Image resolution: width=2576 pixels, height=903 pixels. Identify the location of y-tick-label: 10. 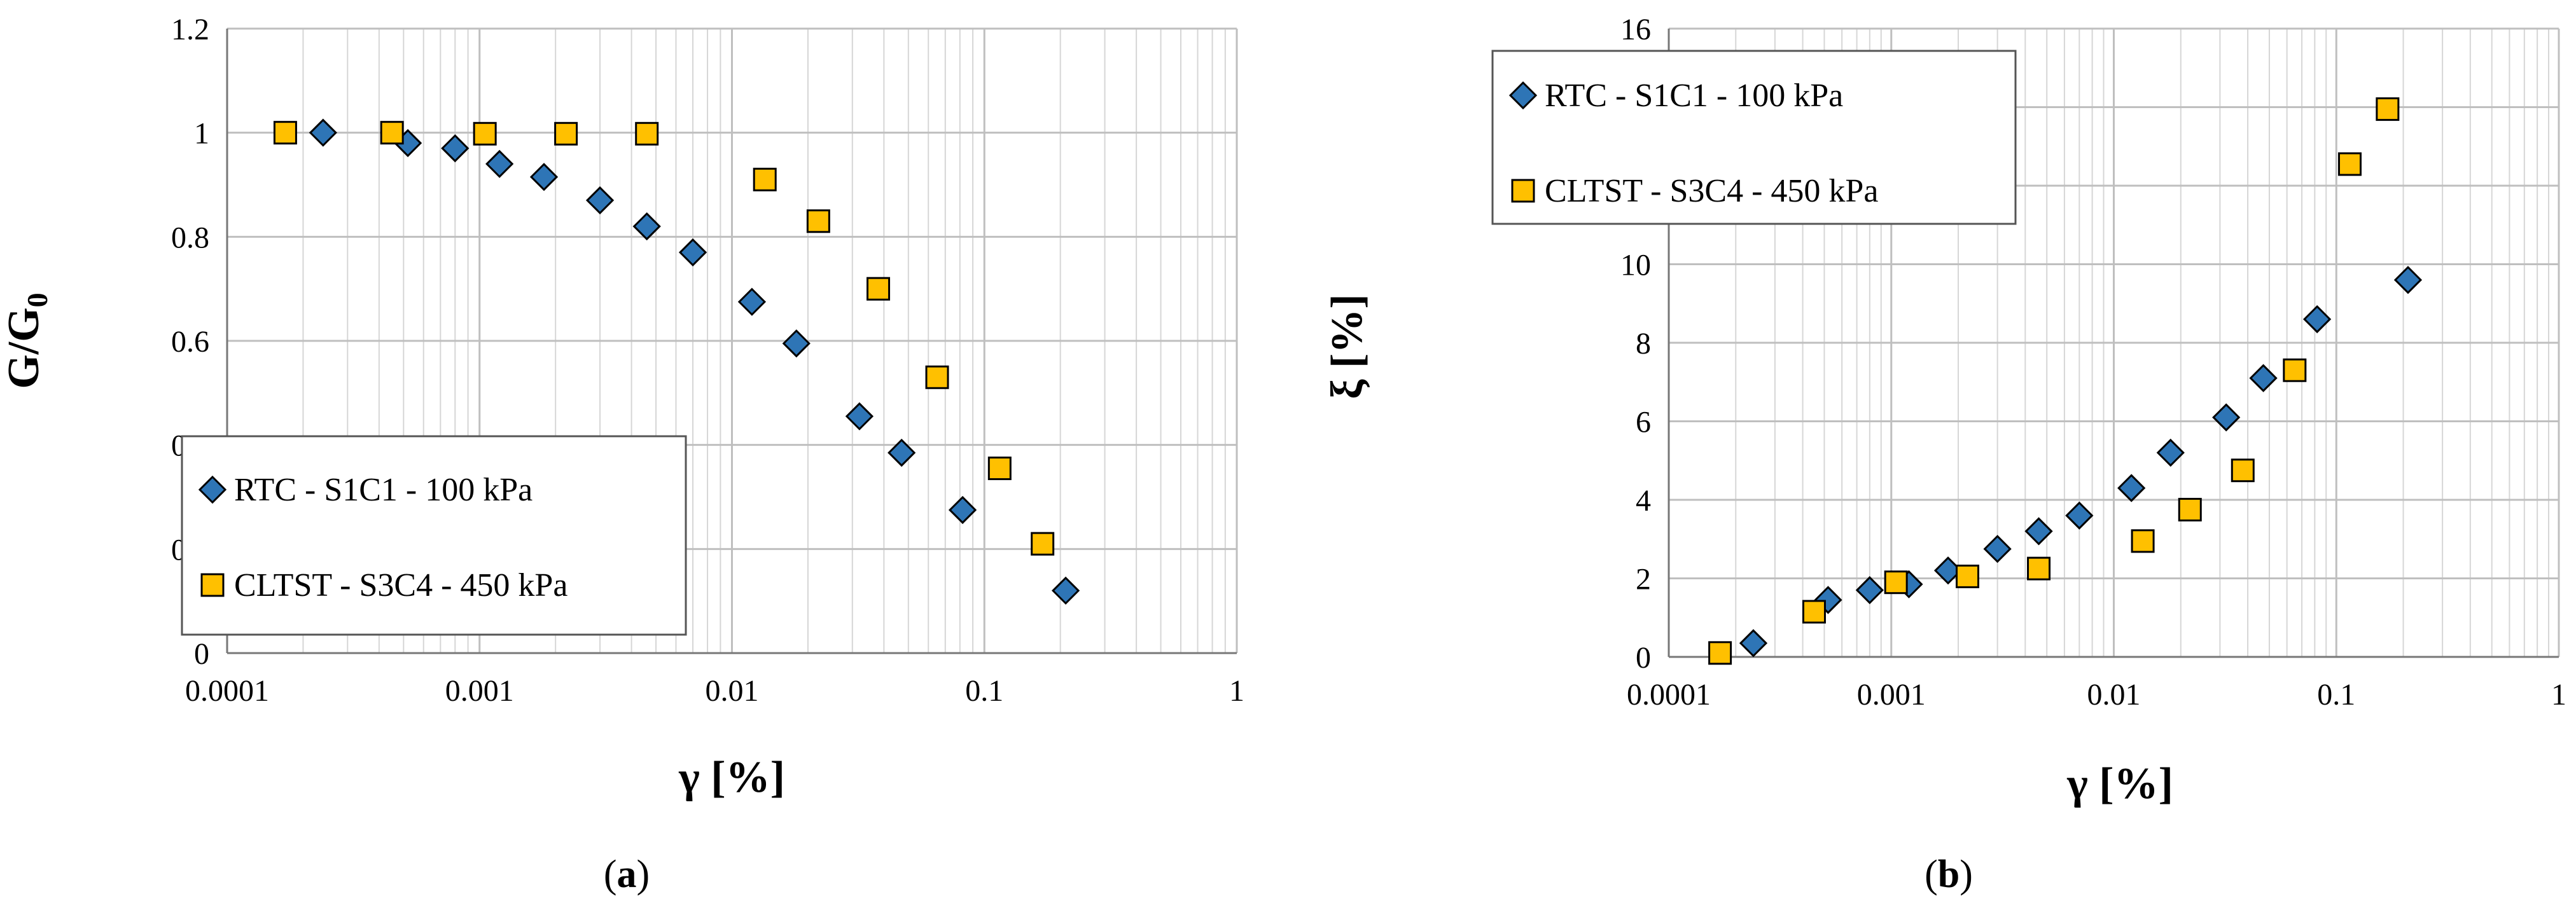
(1635, 265).